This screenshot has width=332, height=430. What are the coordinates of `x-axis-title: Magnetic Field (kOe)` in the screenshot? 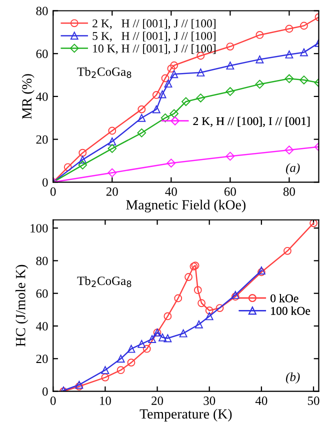 It's located at (186, 206).